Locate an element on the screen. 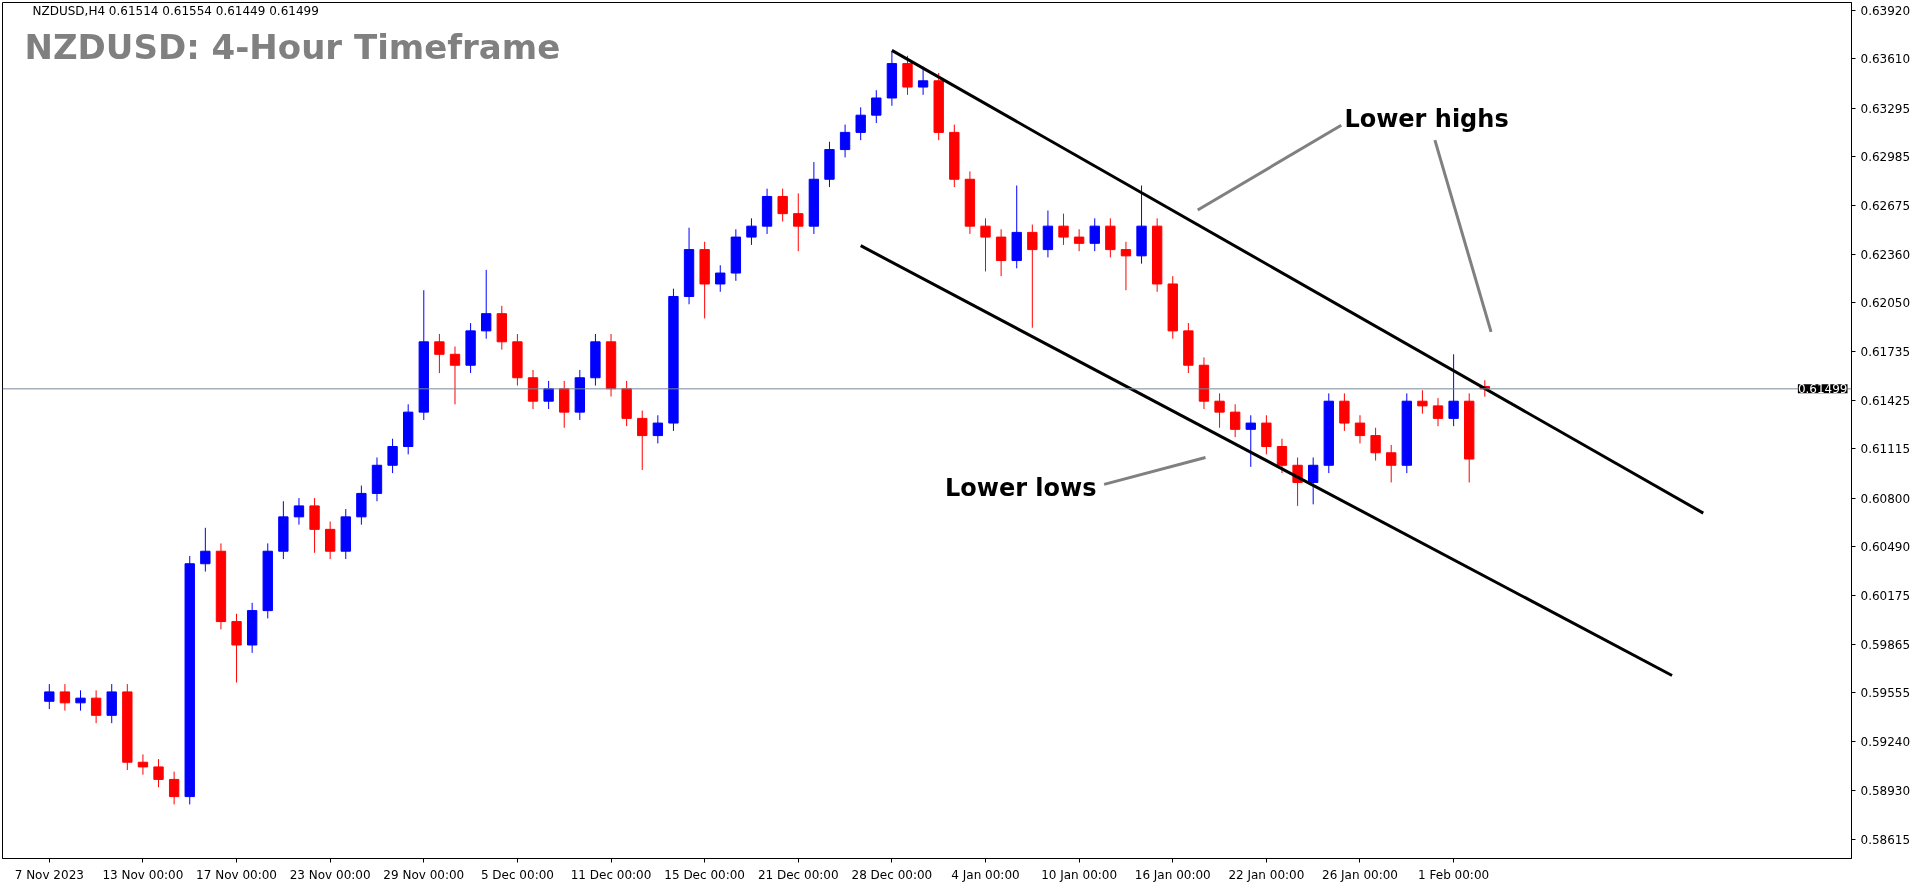 Image resolution: width=1916 pixels, height=884 pixels. x-tick-label: 15 Dec 00:00 is located at coordinates (704, 874).